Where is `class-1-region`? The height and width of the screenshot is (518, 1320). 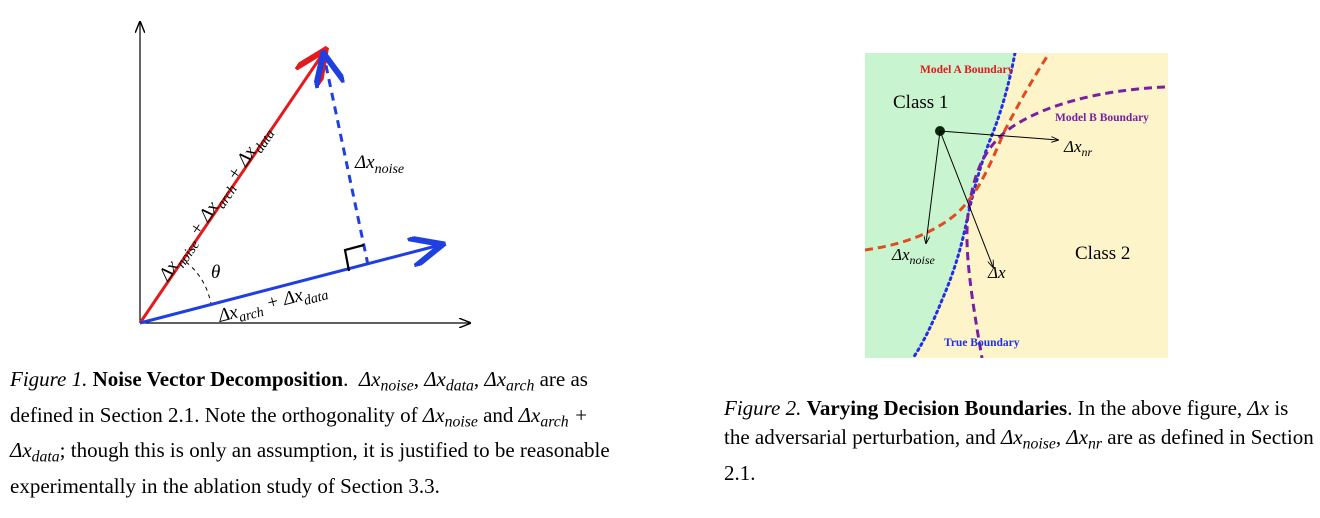
class-1-region is located at coordinates (940, 205).